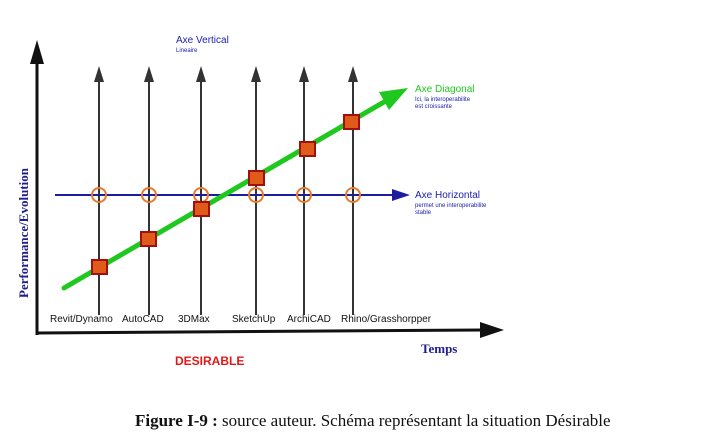  I want to click on horizontal-axis-note-line2: stable, so click(423, 213).